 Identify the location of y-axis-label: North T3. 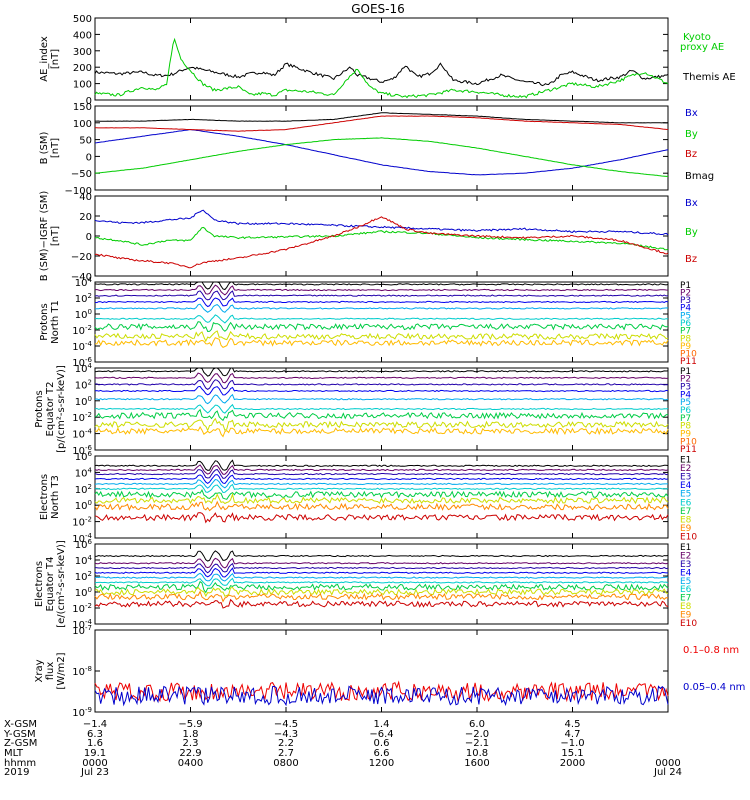
(55, 497).